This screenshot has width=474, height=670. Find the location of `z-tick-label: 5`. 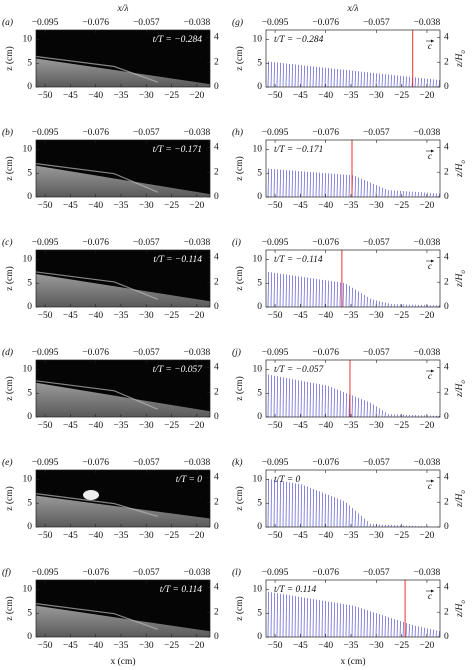

z-tick-label: 5 is located at coordinates (29, 173).